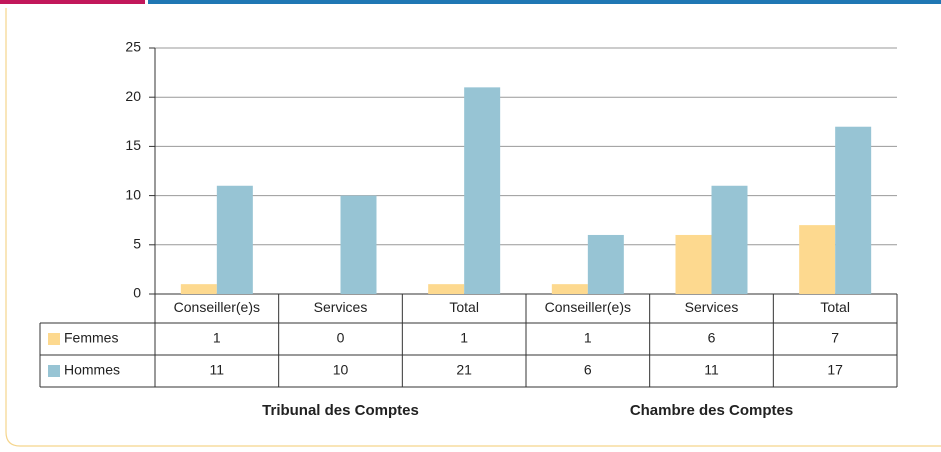  What do you see at coordinates (340, 410) in the screenshot?
I see `group-label: Tribunal des Comptes` at bounding box center [340, 410].